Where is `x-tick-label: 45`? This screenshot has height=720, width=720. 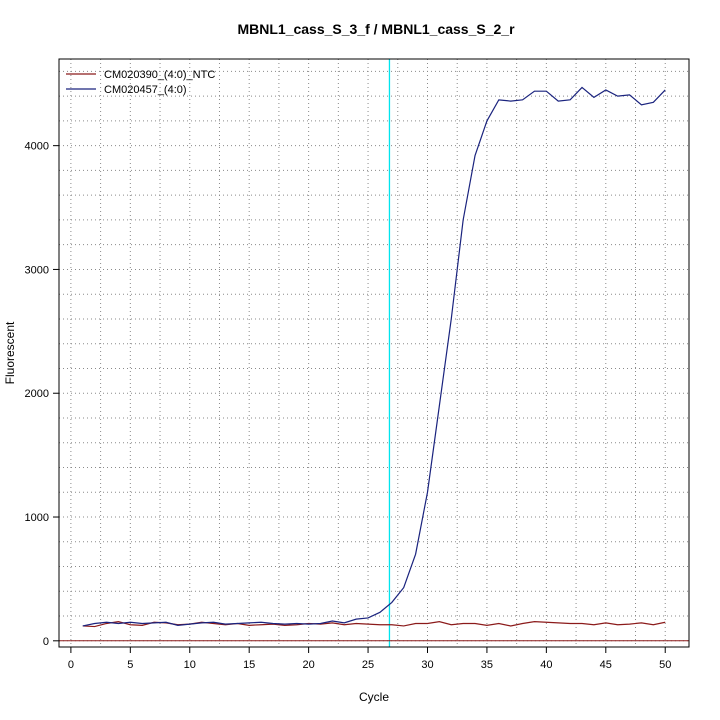 x-tick-label: 45 is located at coordinates (606, 665).